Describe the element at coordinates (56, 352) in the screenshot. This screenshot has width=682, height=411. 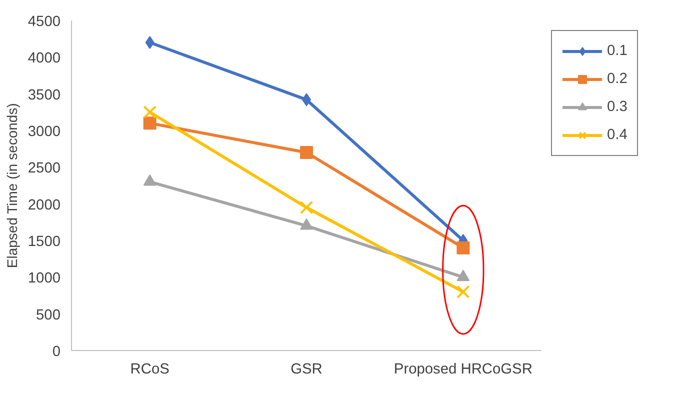
I see `y-tick-label: 0` at that location.